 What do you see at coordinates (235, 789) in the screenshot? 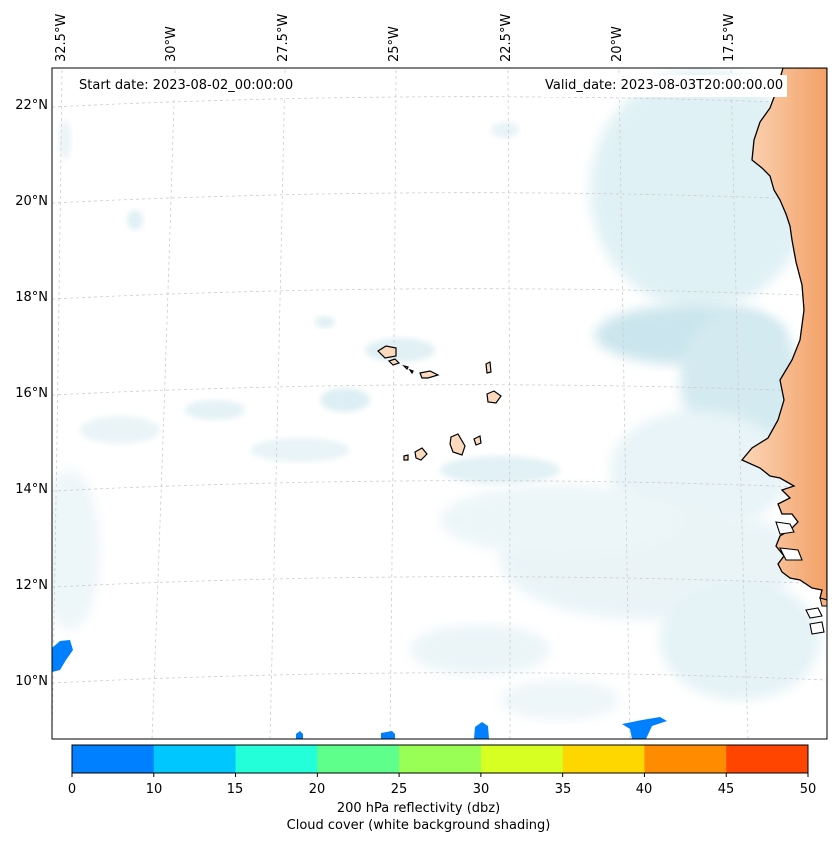
I see `colorbar-tick-label: 15` at bounding box center [235, 789].